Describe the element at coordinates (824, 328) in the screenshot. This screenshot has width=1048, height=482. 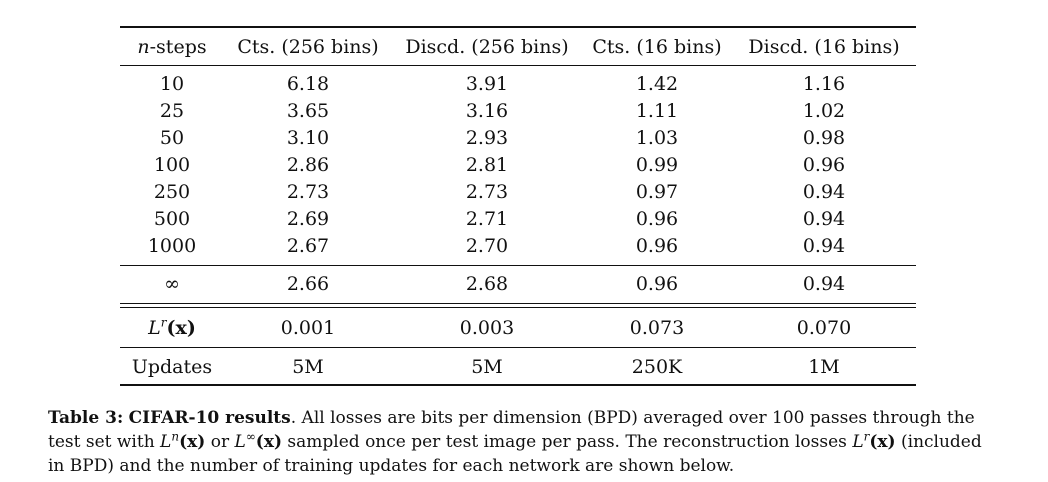
I see `table-cell: 0.070` at that location.